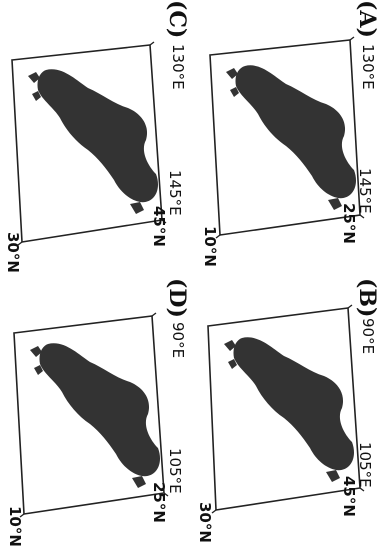  I want to click on map-a, so click(287, 137).